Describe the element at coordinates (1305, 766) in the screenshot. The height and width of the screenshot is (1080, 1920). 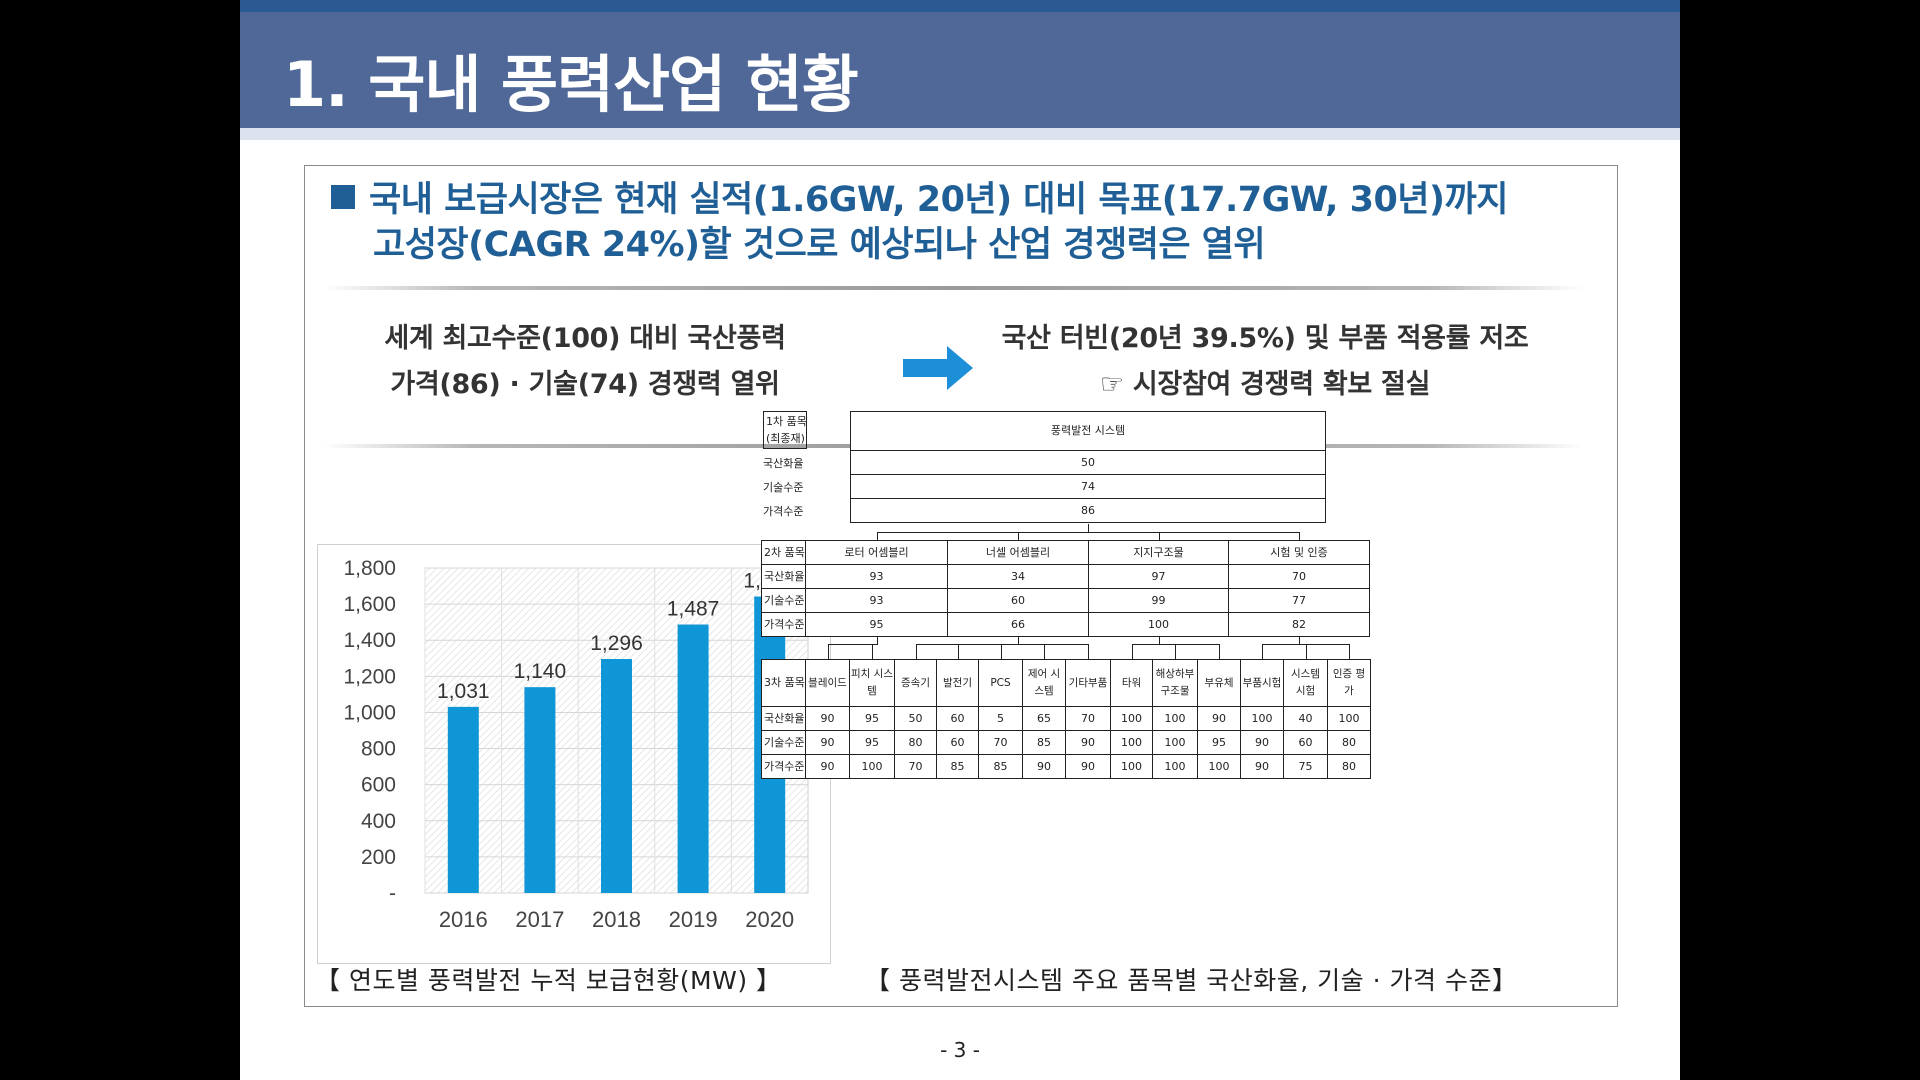
I see `level3-value: 75` at that location.